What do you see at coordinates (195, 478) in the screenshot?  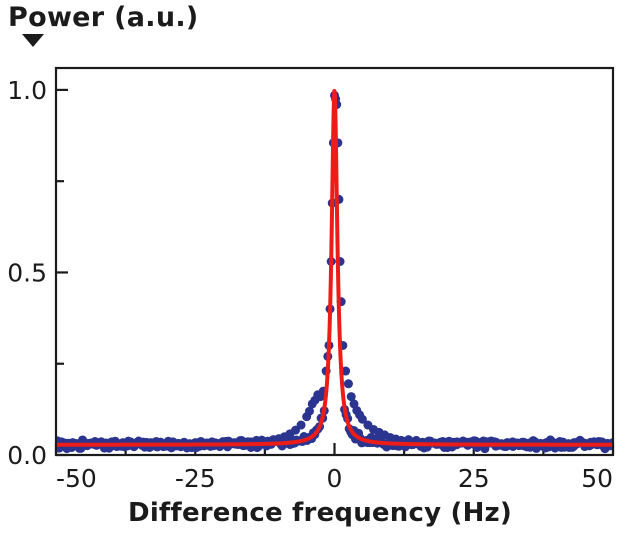 I see `x-tick-label: -25` at bounding box center [195, 478].